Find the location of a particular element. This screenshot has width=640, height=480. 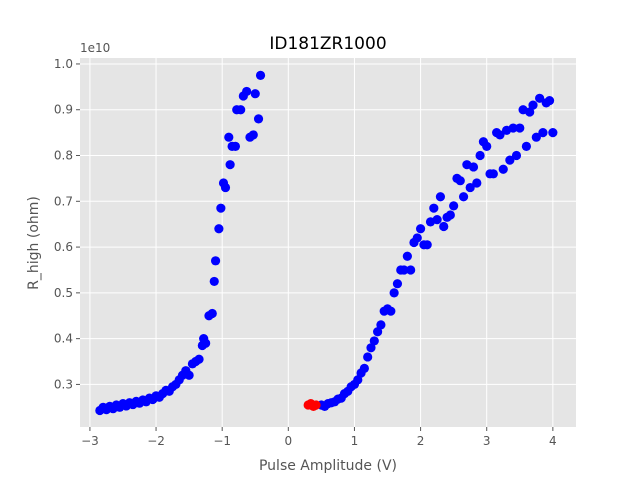

y-tick-label: 0.9 is located at coordinates (63, 110).